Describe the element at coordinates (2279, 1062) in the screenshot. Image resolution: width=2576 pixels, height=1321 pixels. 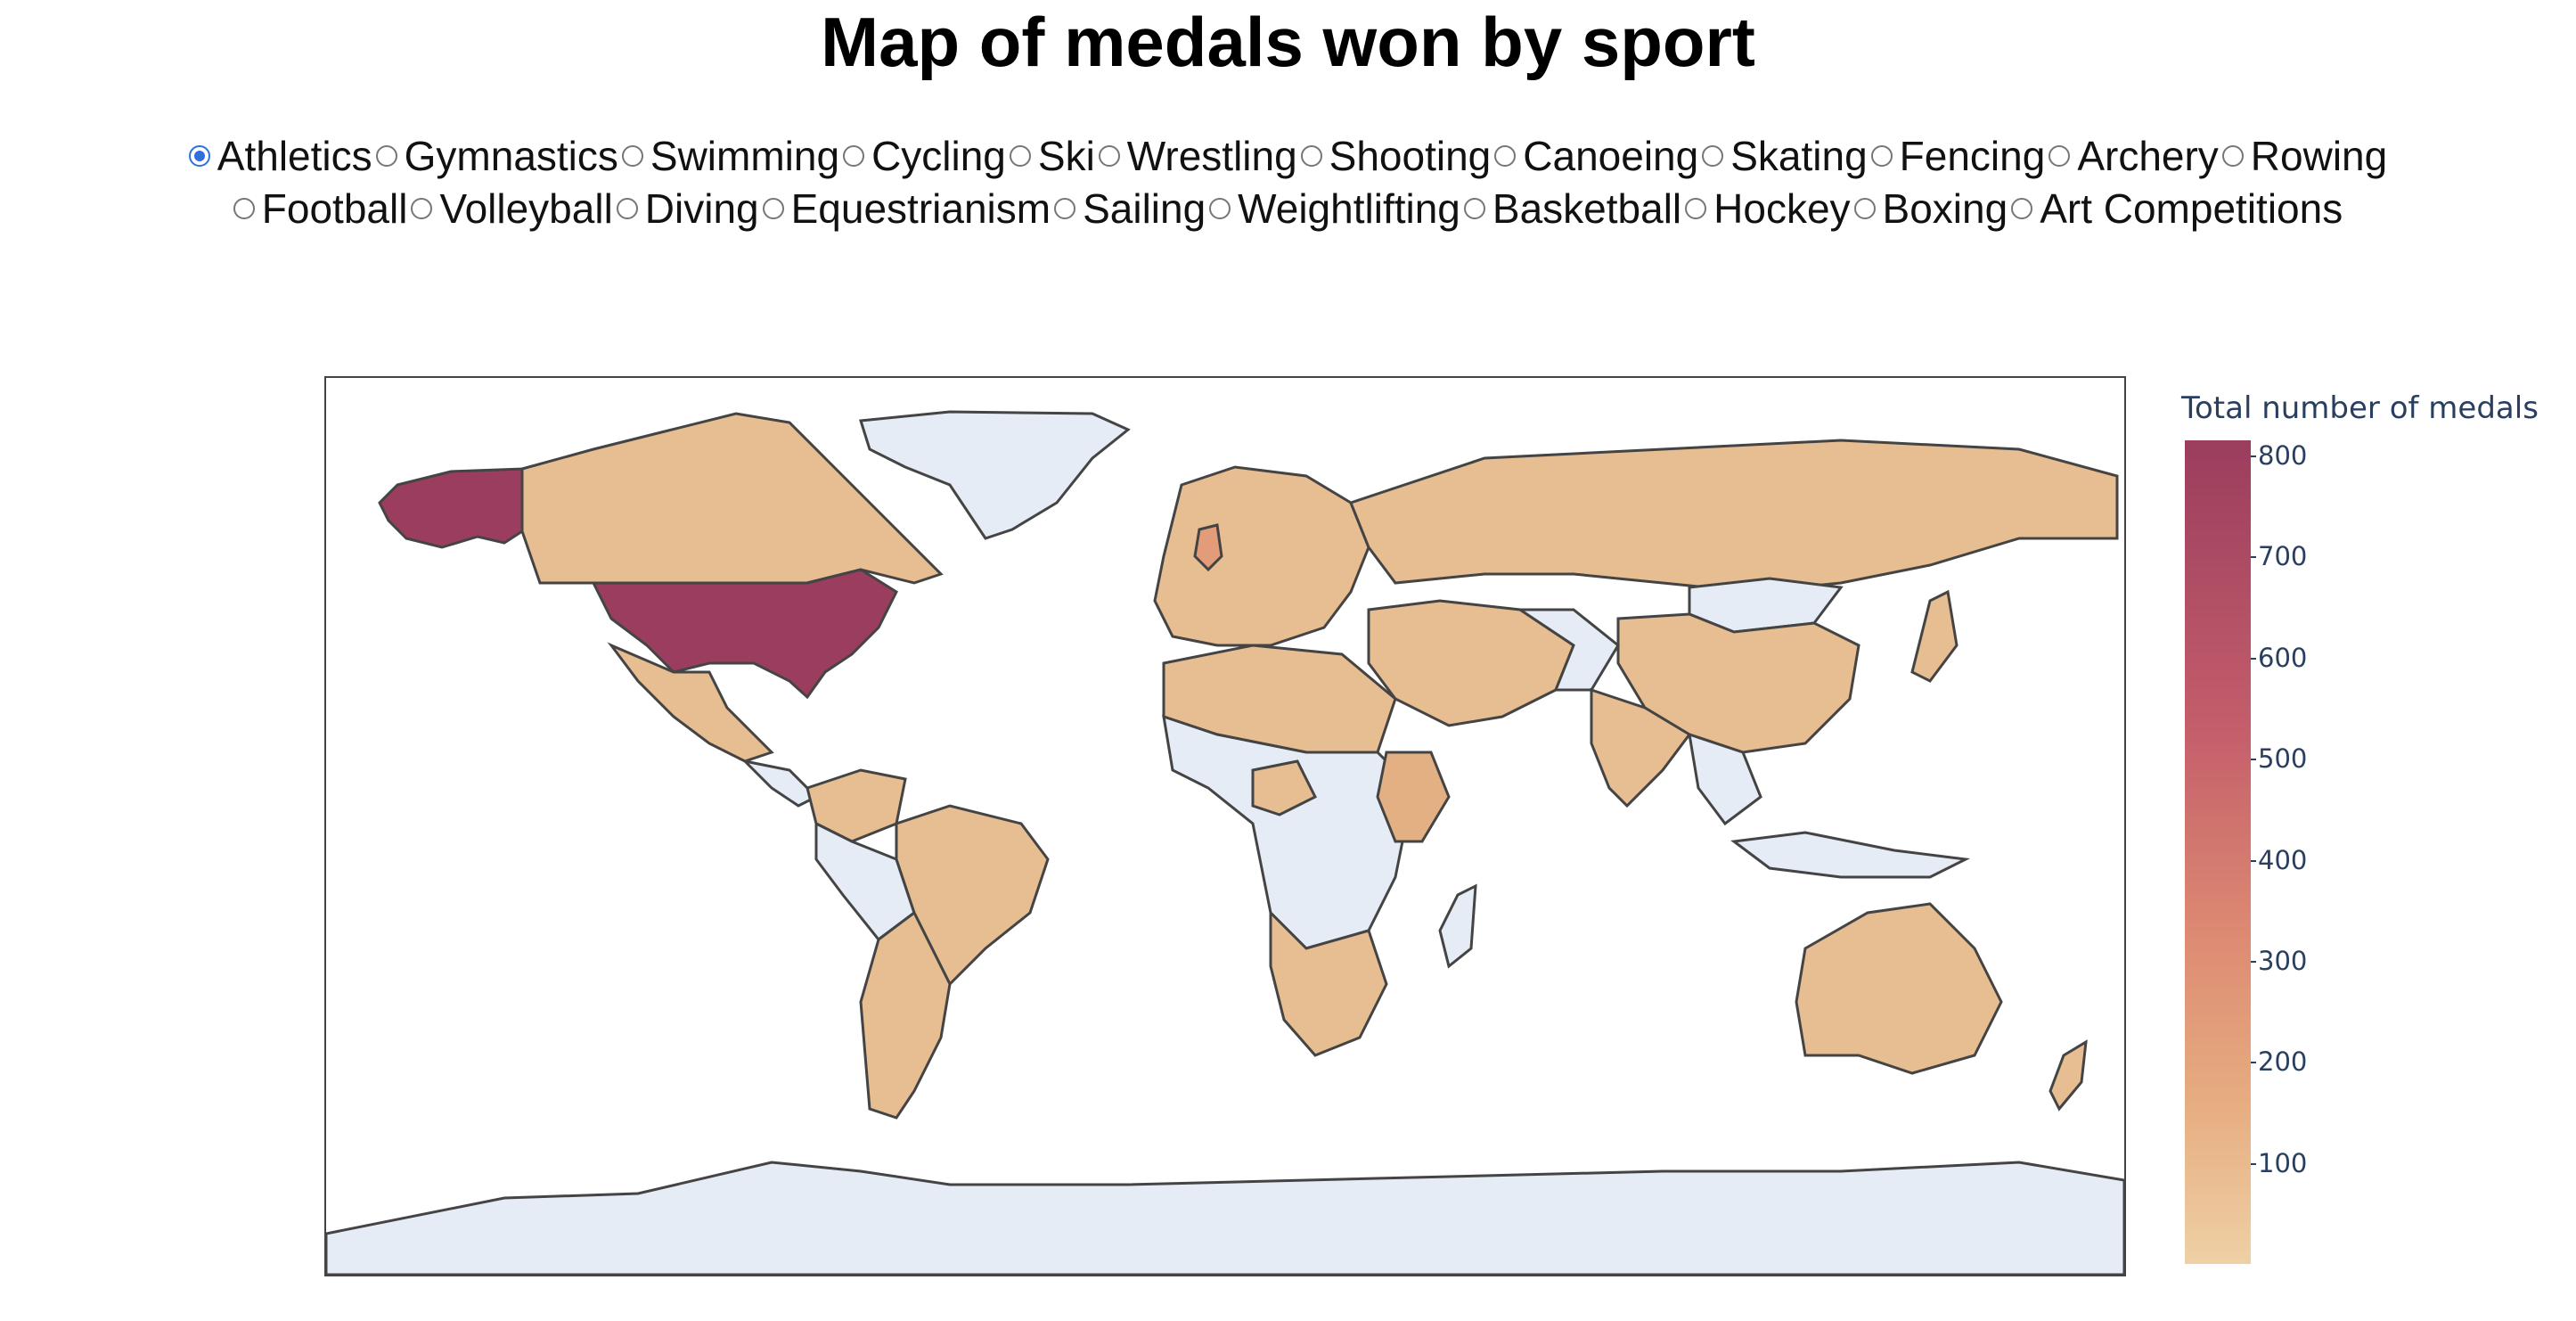
I see `colorbar-tick-label: 200` at that location.